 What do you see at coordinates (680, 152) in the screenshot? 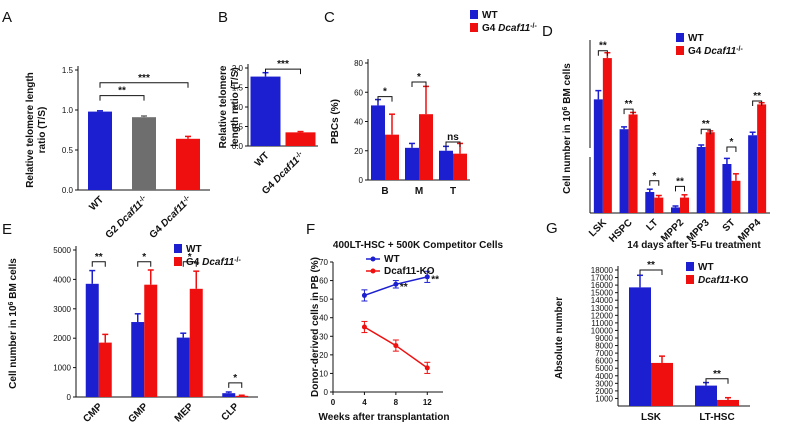
I see `axis-break` at bounding box center [680, 152].